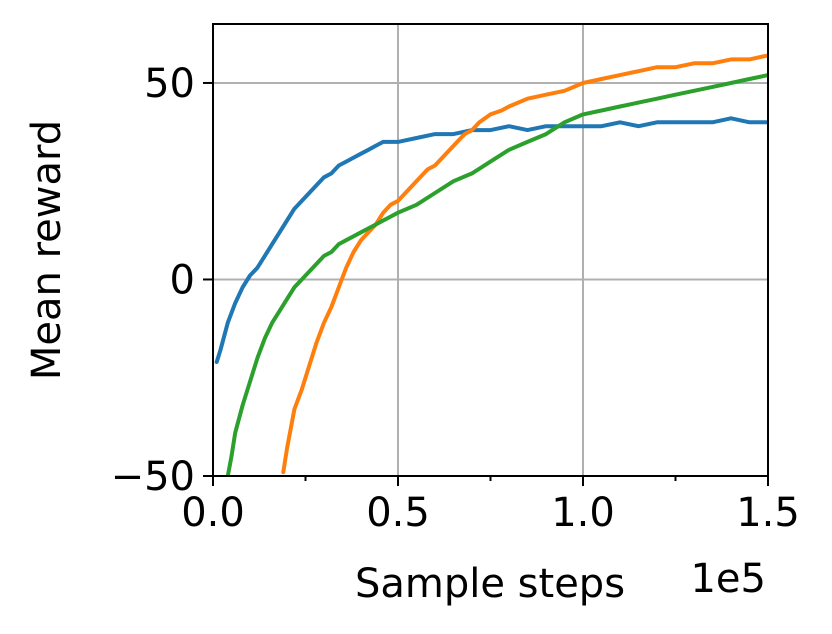 This screenshot has width=832, height=634. Describe the element at coordinates (47, 250) in the screenshot. I see `y-axis-label: Mean reward` at that location.